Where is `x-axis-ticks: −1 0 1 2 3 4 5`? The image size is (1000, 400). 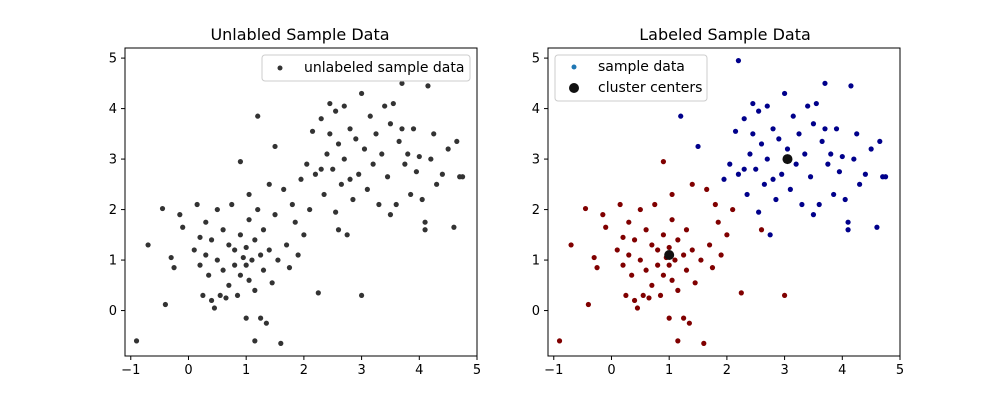
x-axis-ticks: −1 0 1 2 3 4 5 is located at coordinates (724, 367).